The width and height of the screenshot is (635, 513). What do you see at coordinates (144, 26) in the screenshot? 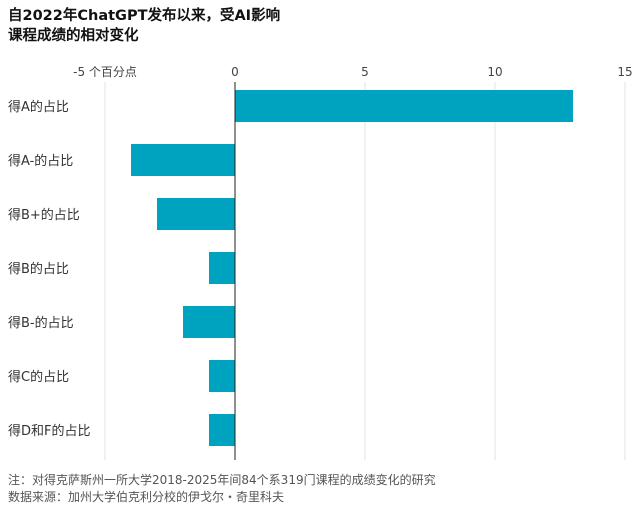
I see `chart-title: 自2022年ChatGPT发布以来，受AI影响 课程成绩的相对变化` at bounding box center [144, 26].